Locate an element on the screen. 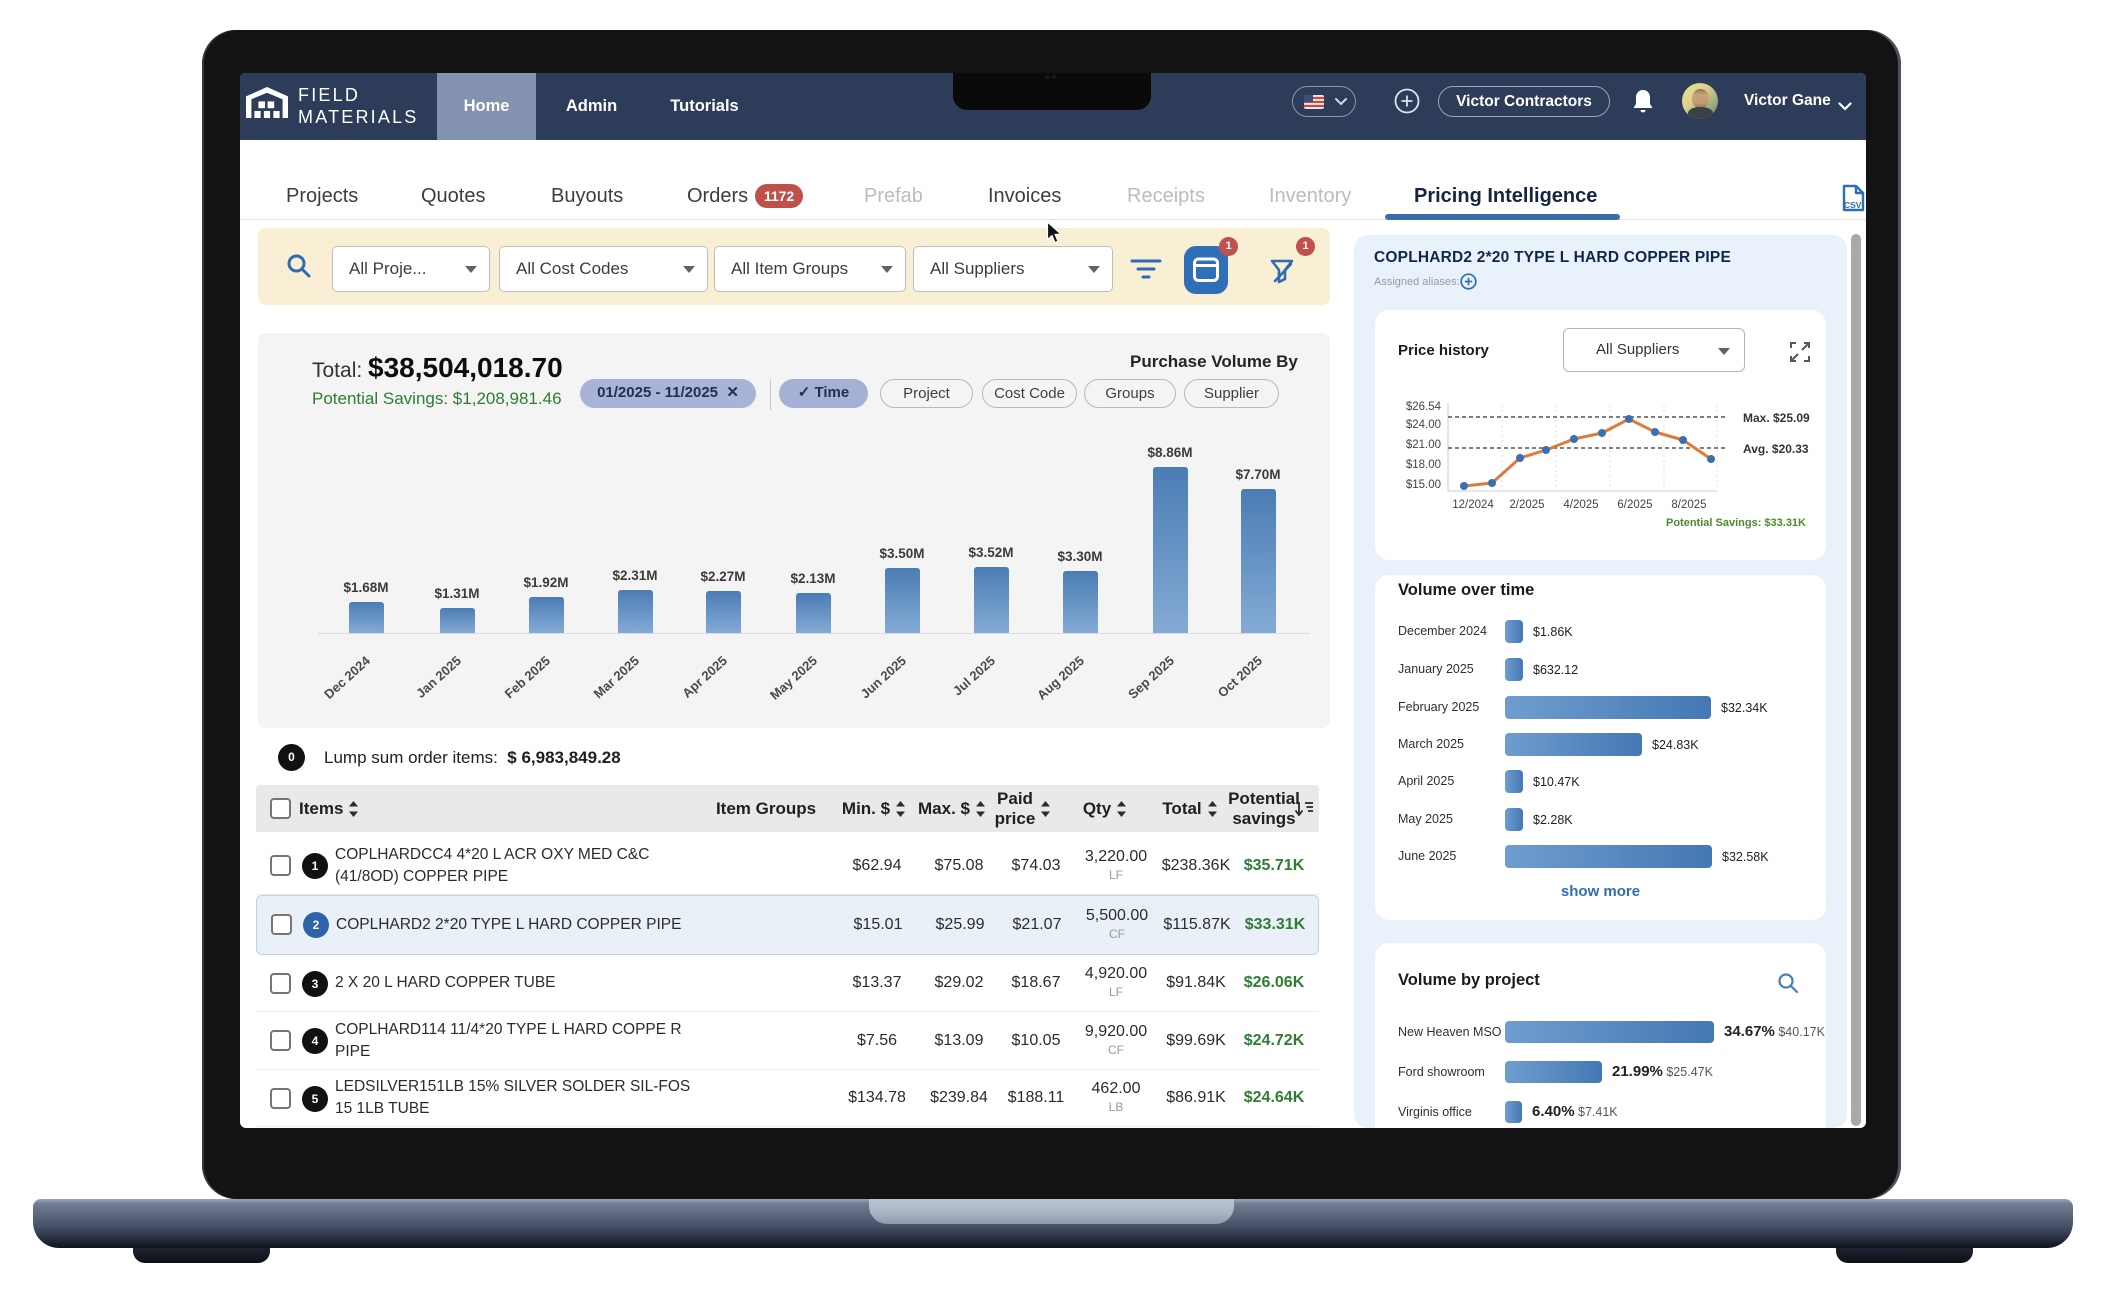 The width and height of the screenshot is (2106, 1310). svg-text: $21.00 is located at coordinates (1423, 445).